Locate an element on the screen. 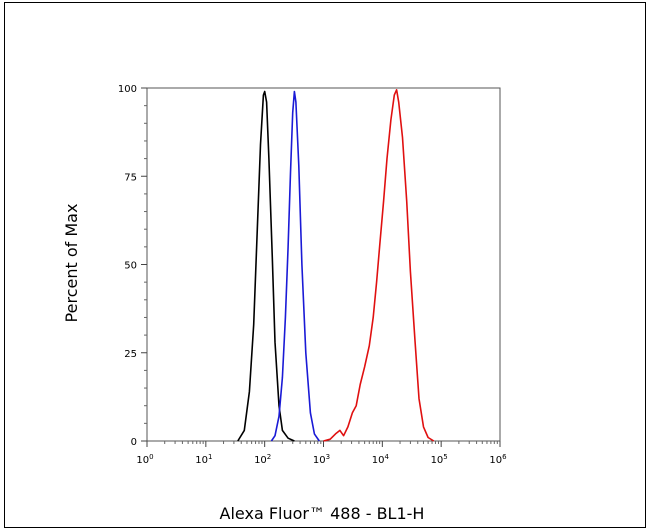 The width and height of the screenshot is (650, 532). x-tick-label: 10⁴ is located at coordinates (381, 459).